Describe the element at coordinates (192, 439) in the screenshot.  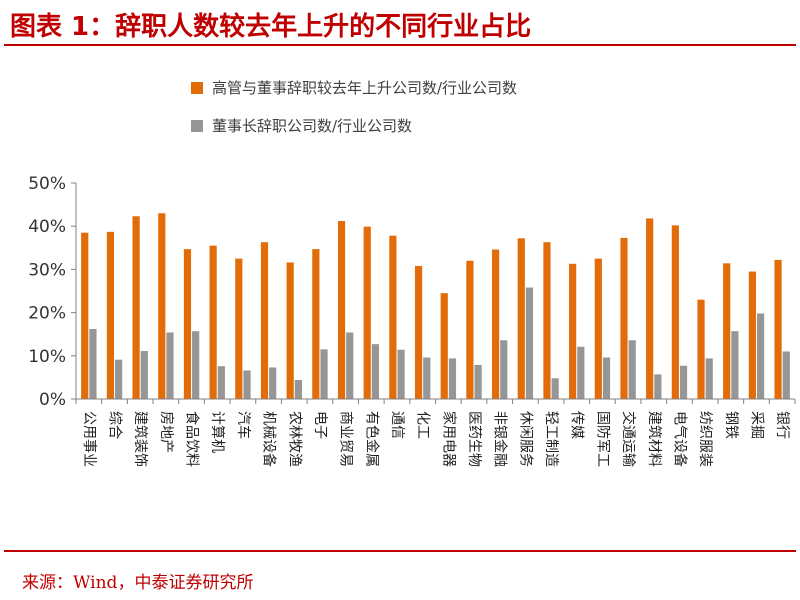
I see `x-tick-label: 食品饮料` at that location.